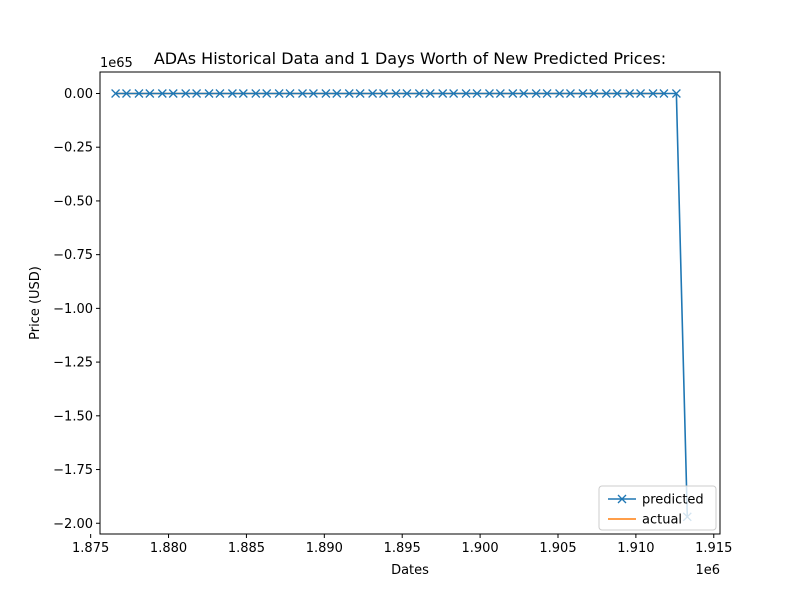 The width and height of the screenshot is (800, 604). I want to click on legend-item-predicted: predicted, so click(656, 500).